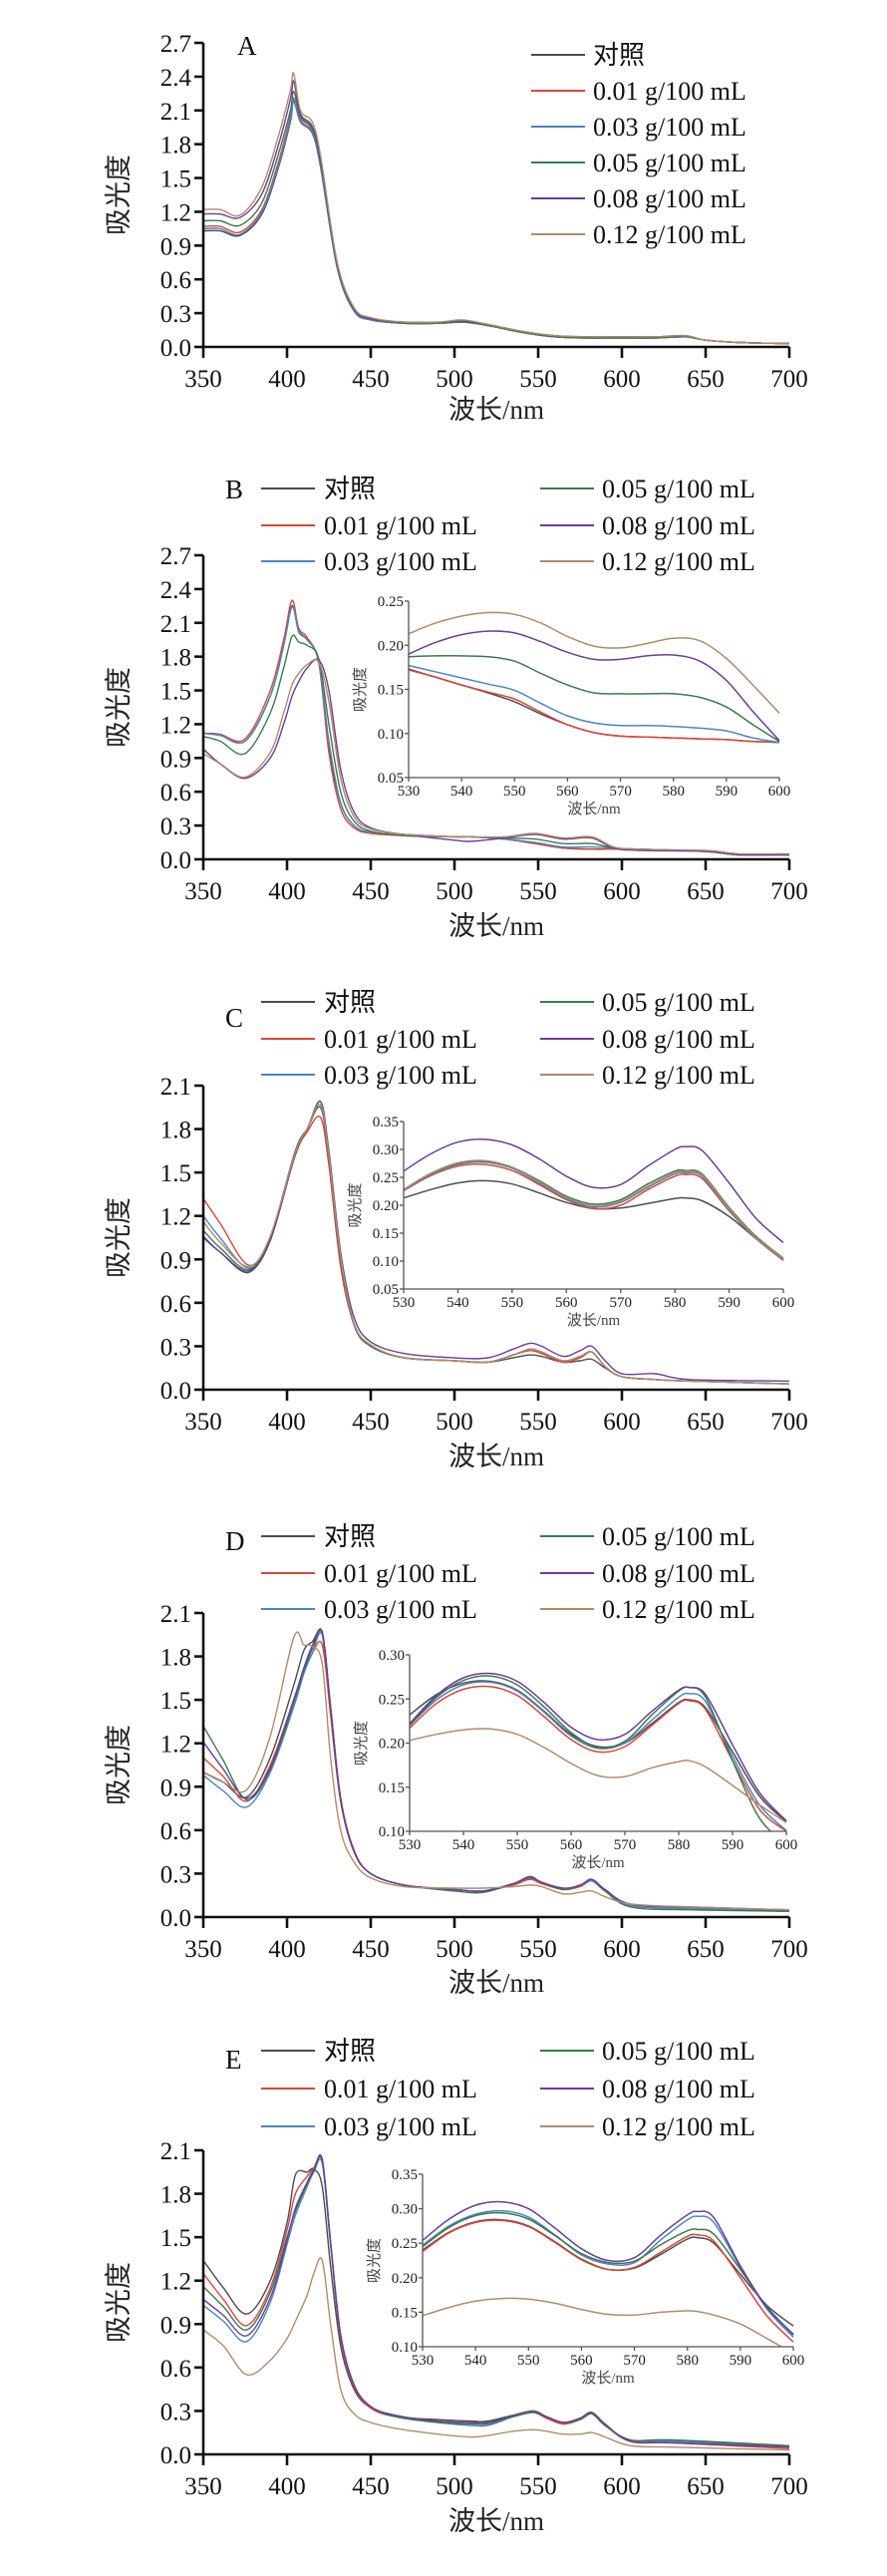 This screenshot has height=2576, width=887. What do you see at coordinates (386, 1178) in the screenshot?
I see `inset-y-tick-label: 0.25` at bounding box center [386, 1178].